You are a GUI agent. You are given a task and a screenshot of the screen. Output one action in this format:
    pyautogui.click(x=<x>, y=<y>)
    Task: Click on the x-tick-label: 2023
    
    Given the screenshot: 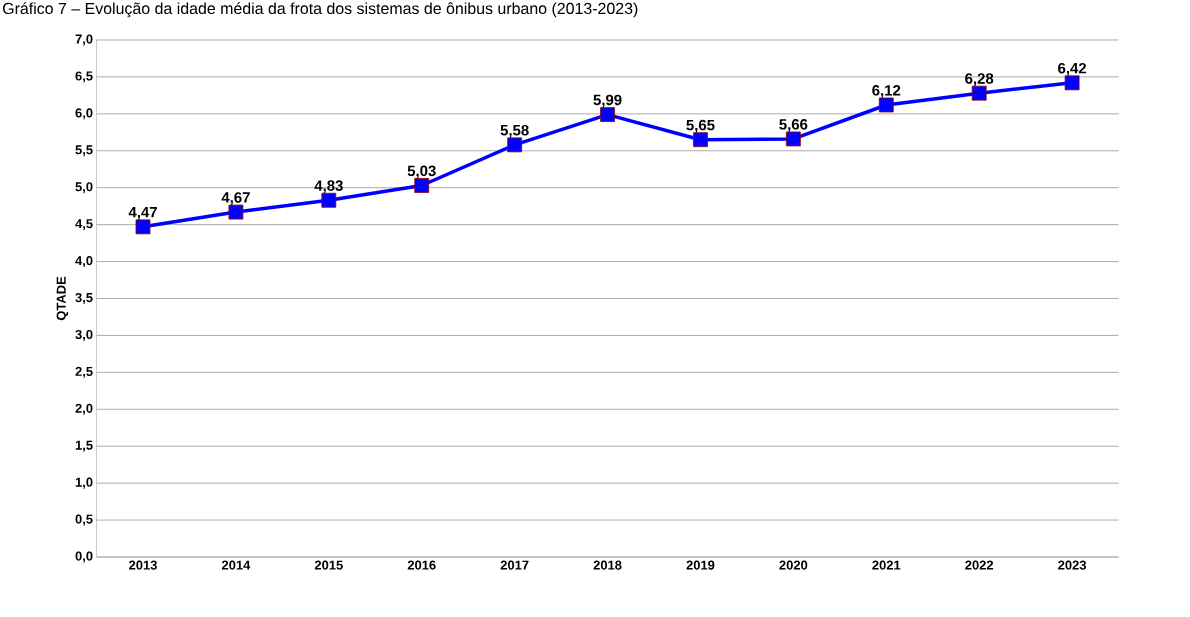 What is the action you would take?
    pyautogui.click(x=1072, y=565)
    